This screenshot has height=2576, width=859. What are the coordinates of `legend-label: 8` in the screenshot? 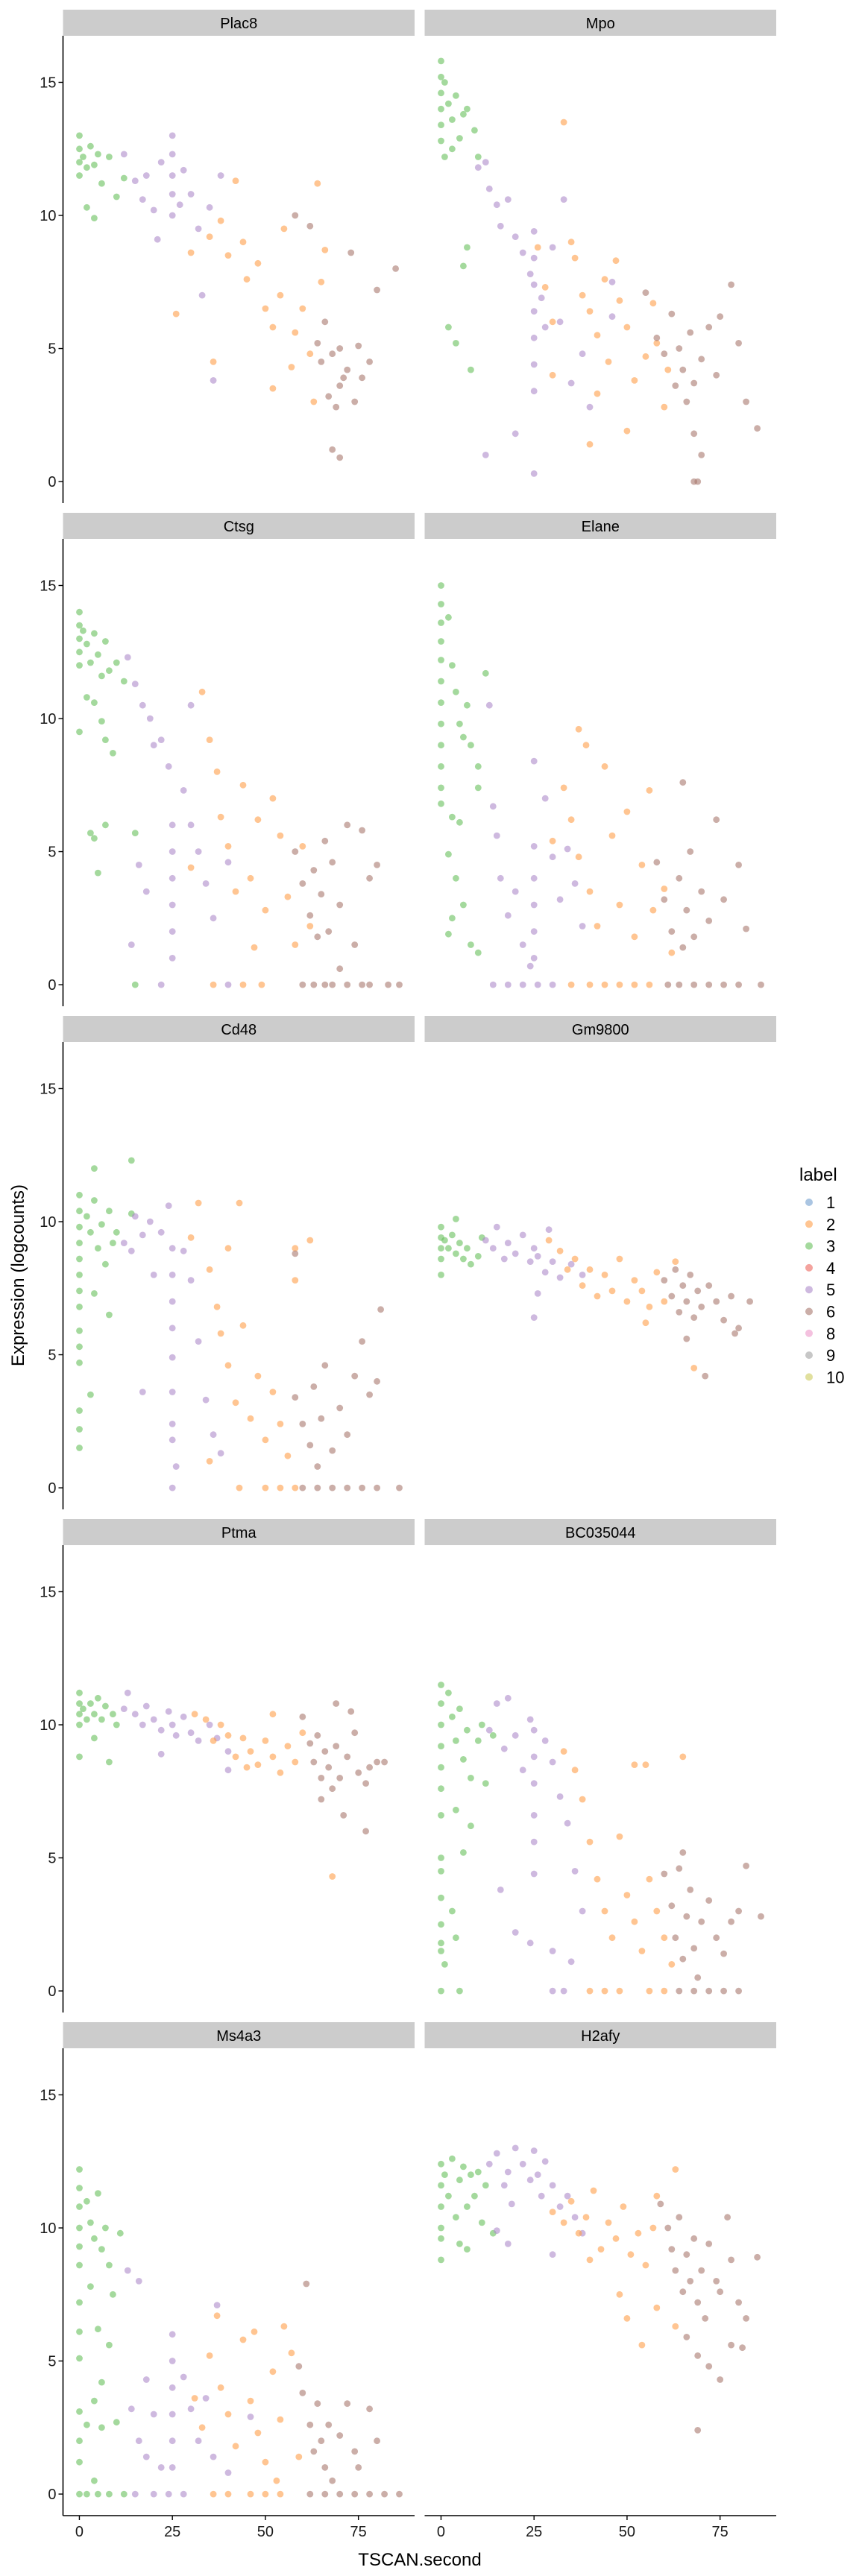 It's located at (830, 1334).